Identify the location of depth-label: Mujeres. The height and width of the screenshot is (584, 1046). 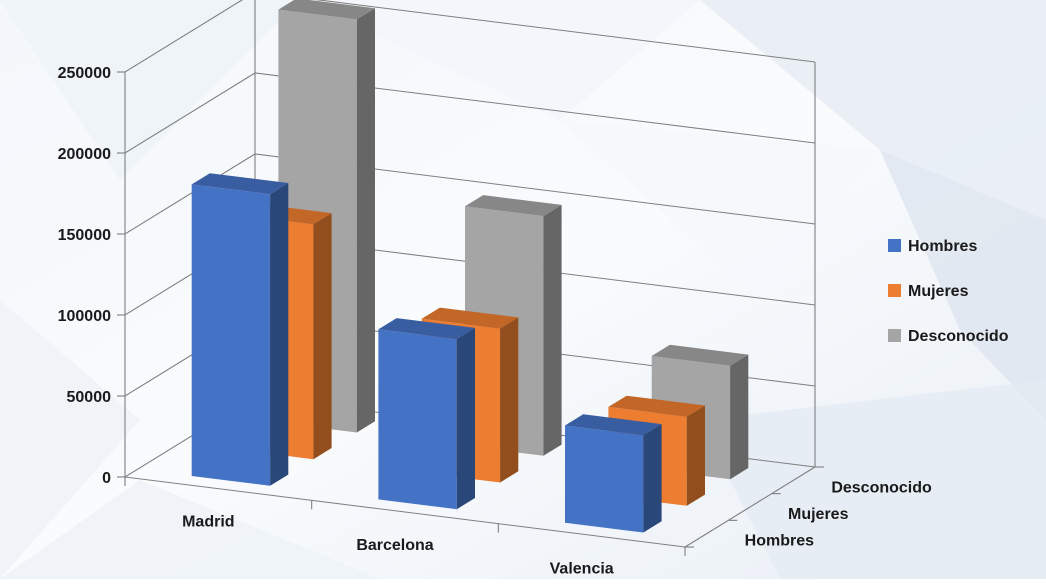
(818, 514).